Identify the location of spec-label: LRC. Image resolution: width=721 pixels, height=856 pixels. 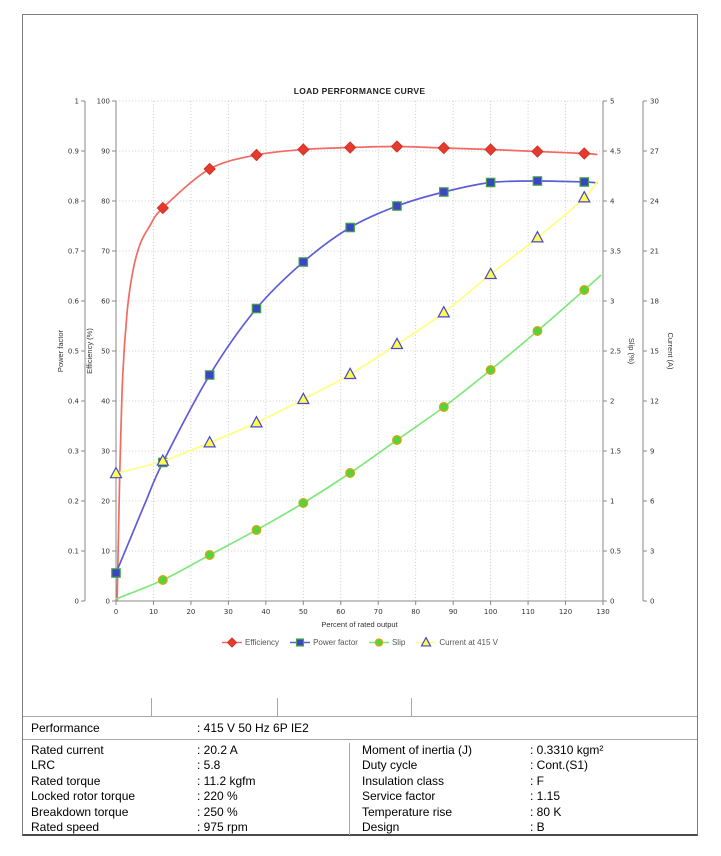
(43, 765).